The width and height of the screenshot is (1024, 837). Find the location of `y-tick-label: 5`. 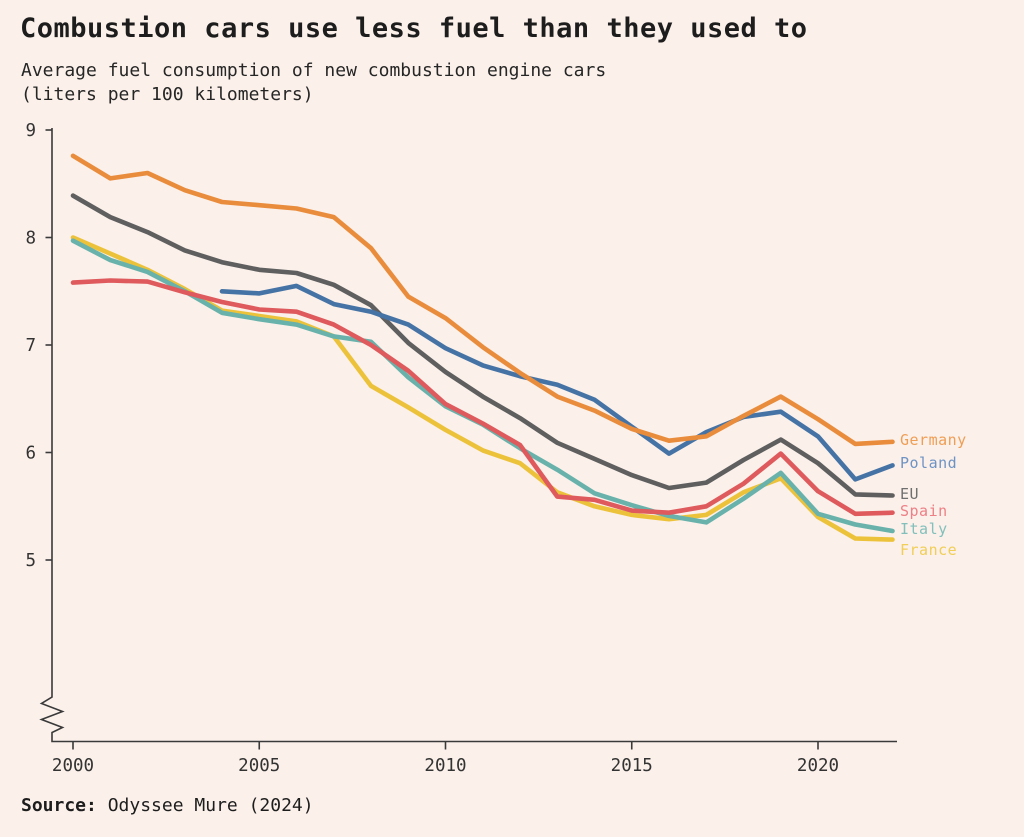

y-tick-label: 5 is located at coordinates (30, 561).